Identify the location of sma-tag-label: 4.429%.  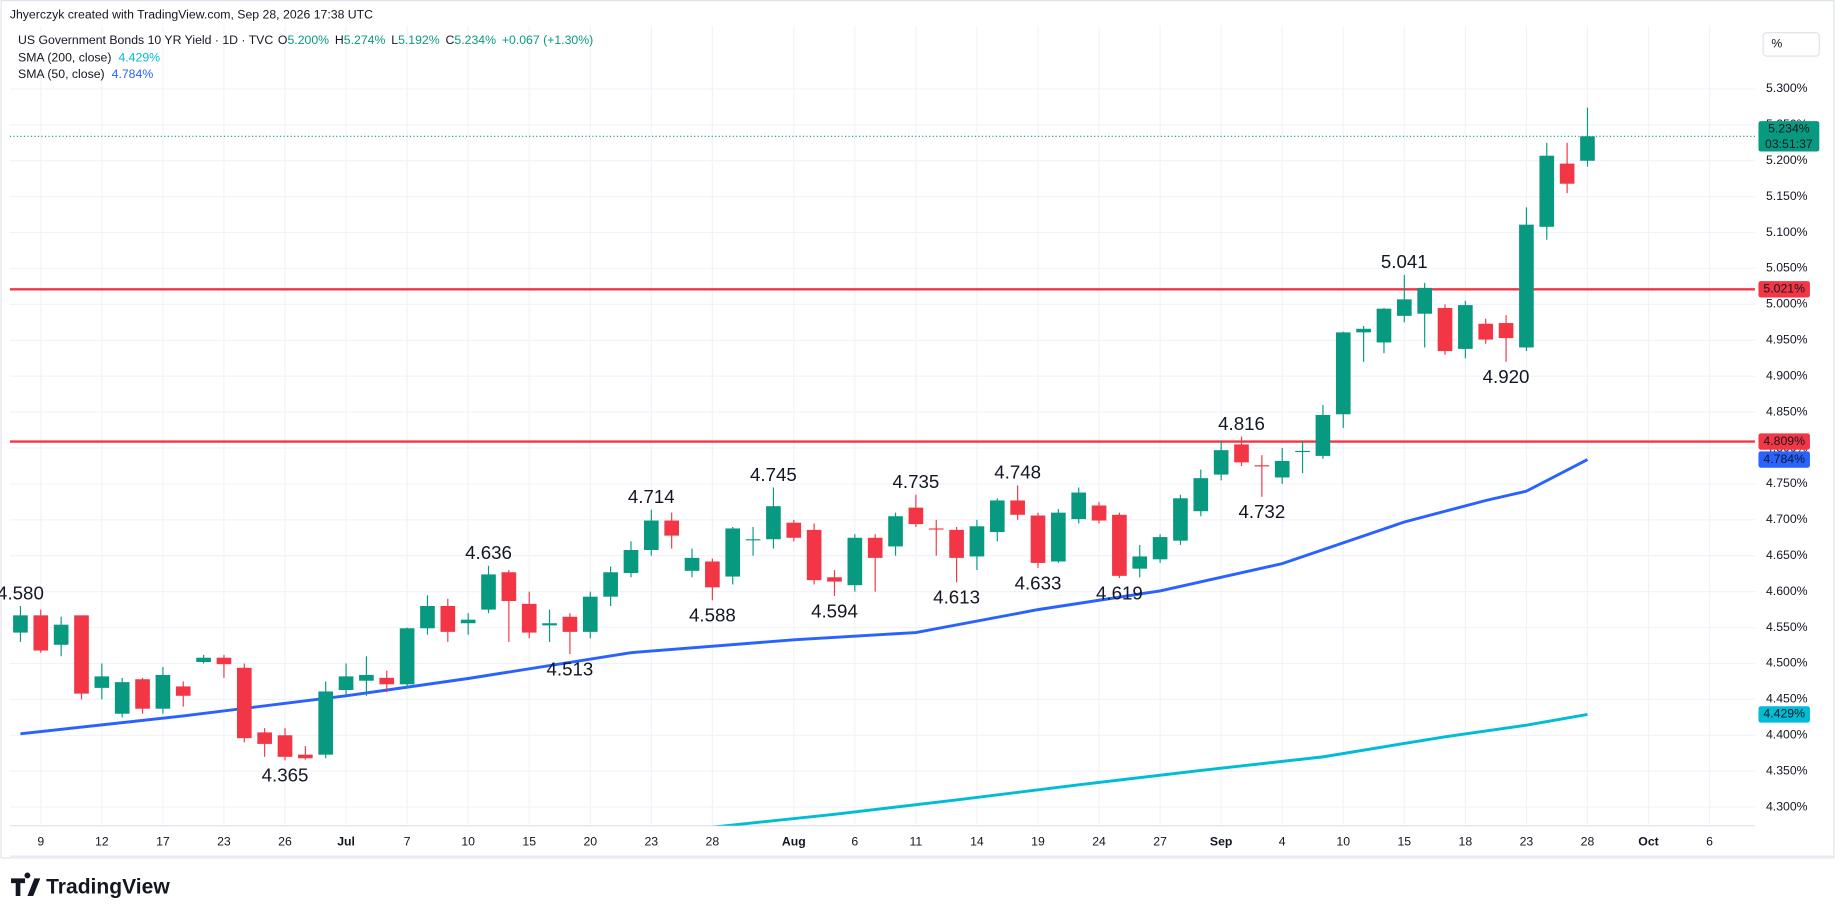
(1784, 714).